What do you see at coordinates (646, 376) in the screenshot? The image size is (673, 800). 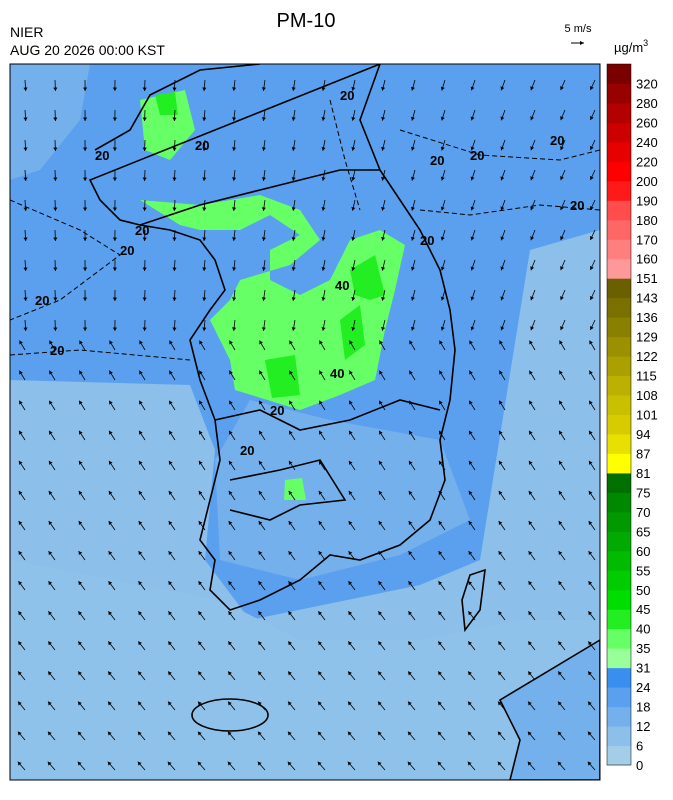 I see `colorbar-label: 115` at bounding box center [646, 376].